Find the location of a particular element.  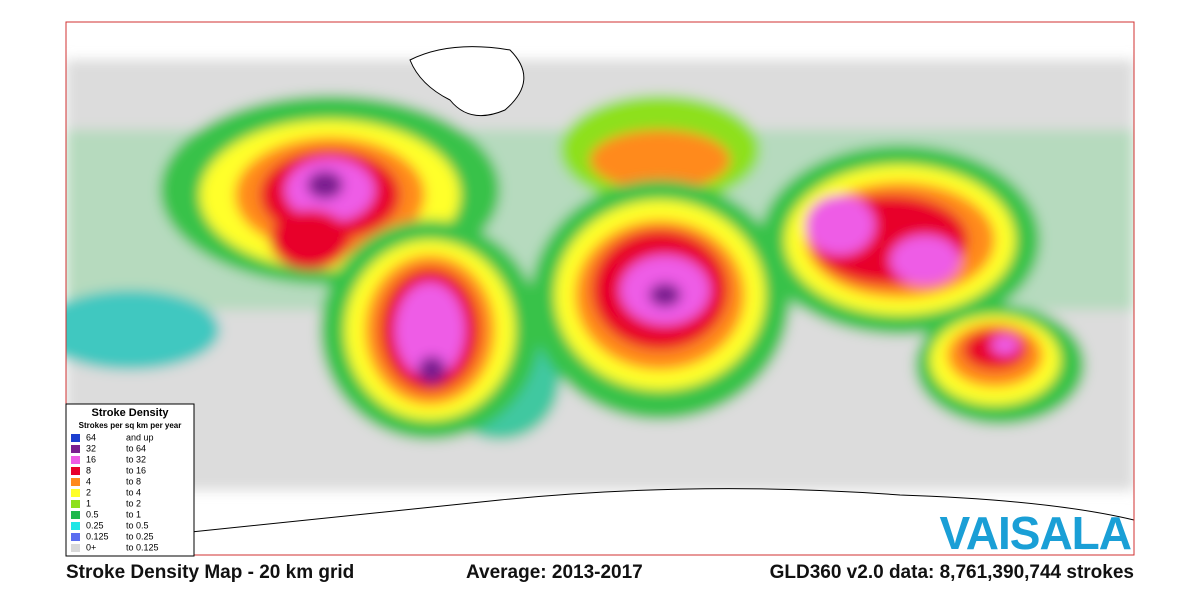

legend-from: 2 is located at coordinates (88, 492).